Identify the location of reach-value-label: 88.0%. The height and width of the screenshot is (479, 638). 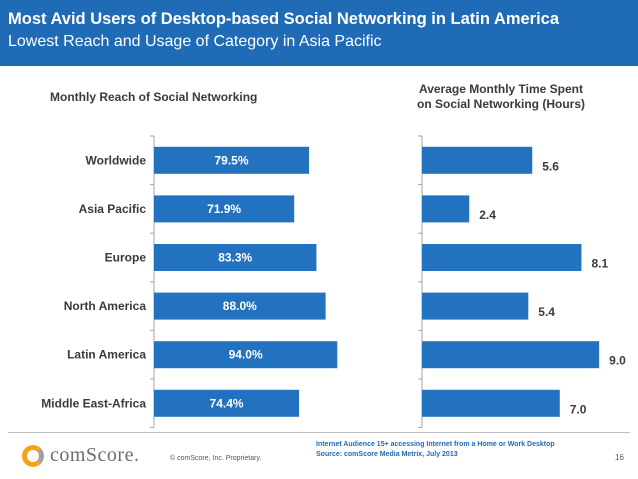
(240, 306).